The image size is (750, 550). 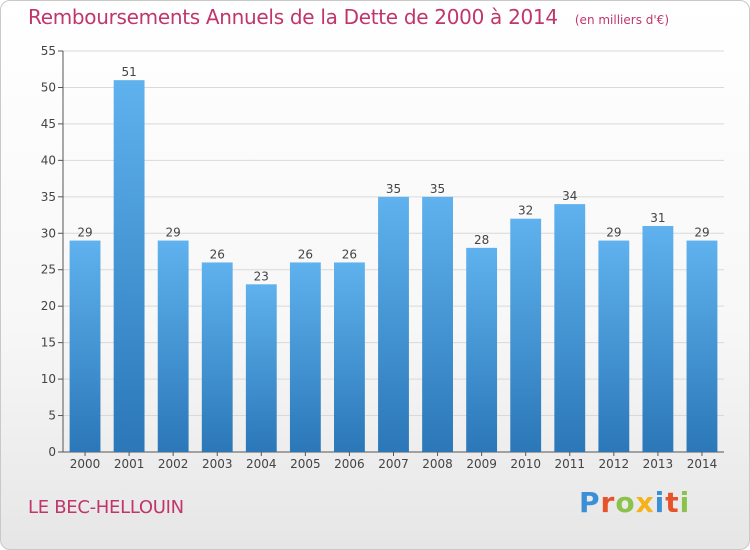 I want to click on y-tick-label: 45, so click(x=48, y=124).